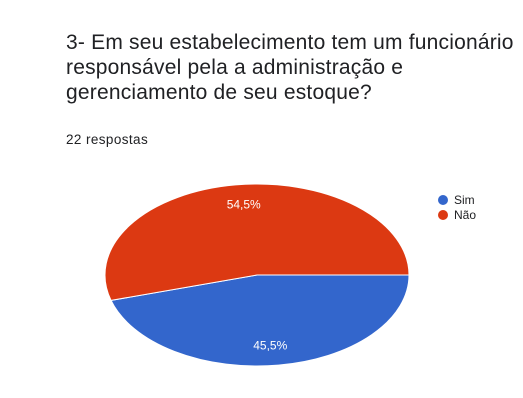  I want to click on chart-legend: Sim Não, so click(457, 207).